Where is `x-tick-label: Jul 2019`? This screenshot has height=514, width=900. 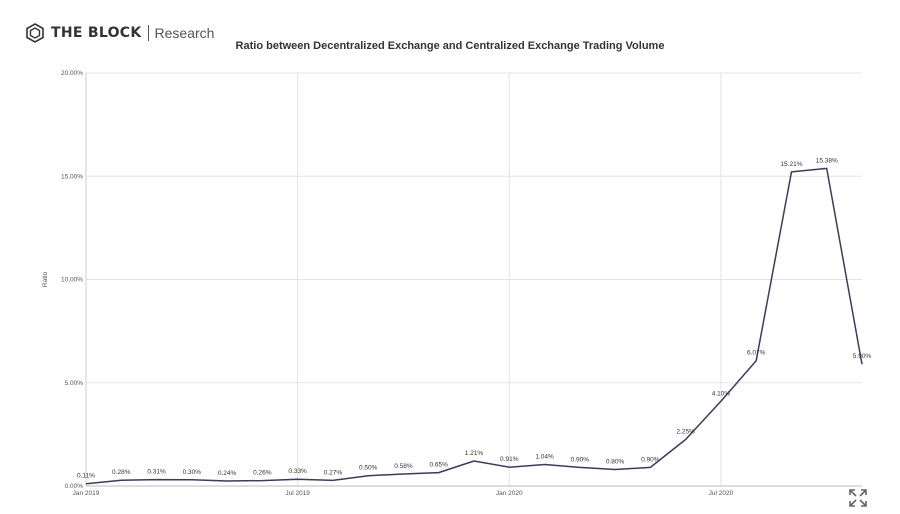 x-tick-label: Jul 2019 is located at coordinates (297, 493).